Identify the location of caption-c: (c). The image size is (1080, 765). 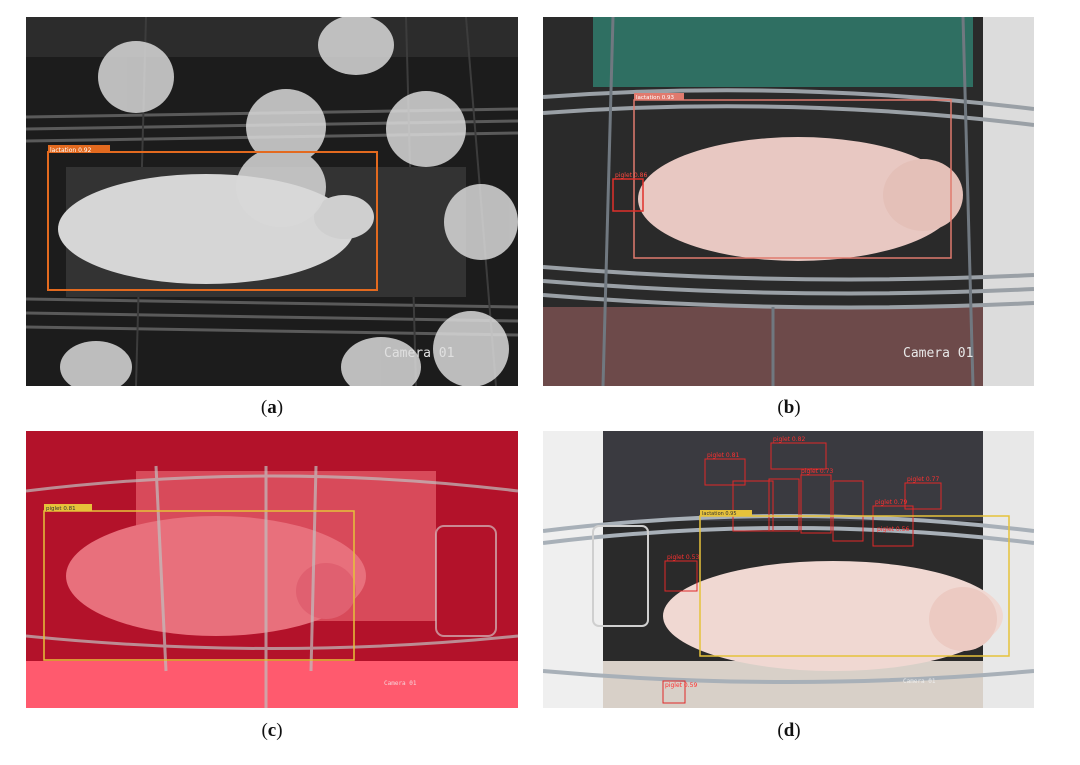
(272, 730).